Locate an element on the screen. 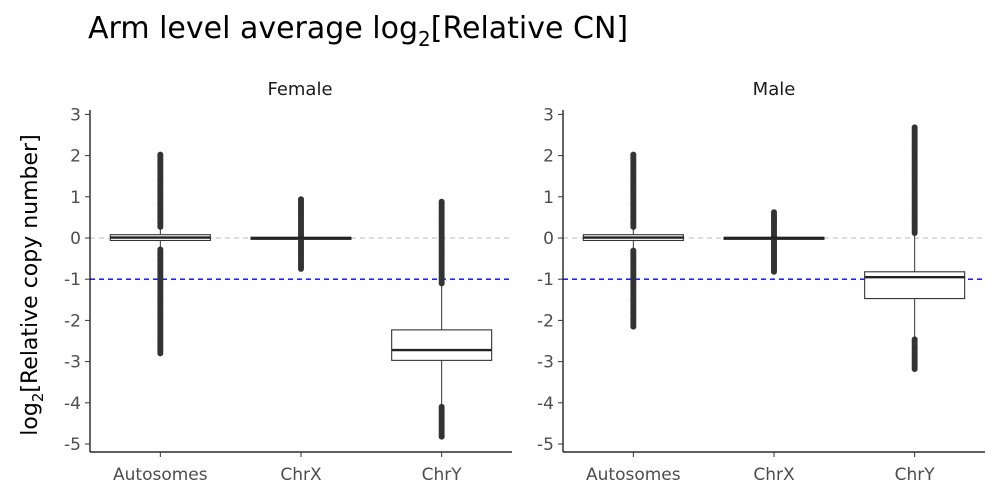  y-axis-label: log2[Relative copy number] is located at coordinates (32, 284).